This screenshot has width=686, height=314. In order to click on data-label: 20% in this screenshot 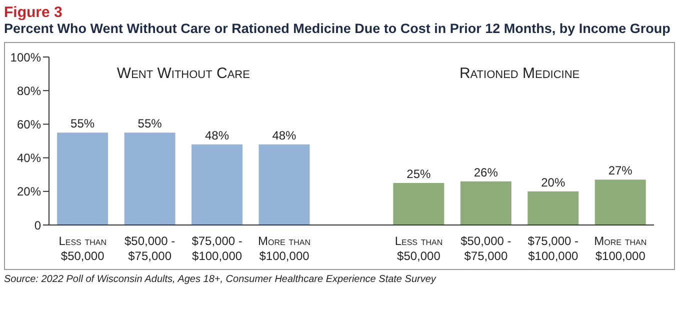, I will do `click(553, 182)`.